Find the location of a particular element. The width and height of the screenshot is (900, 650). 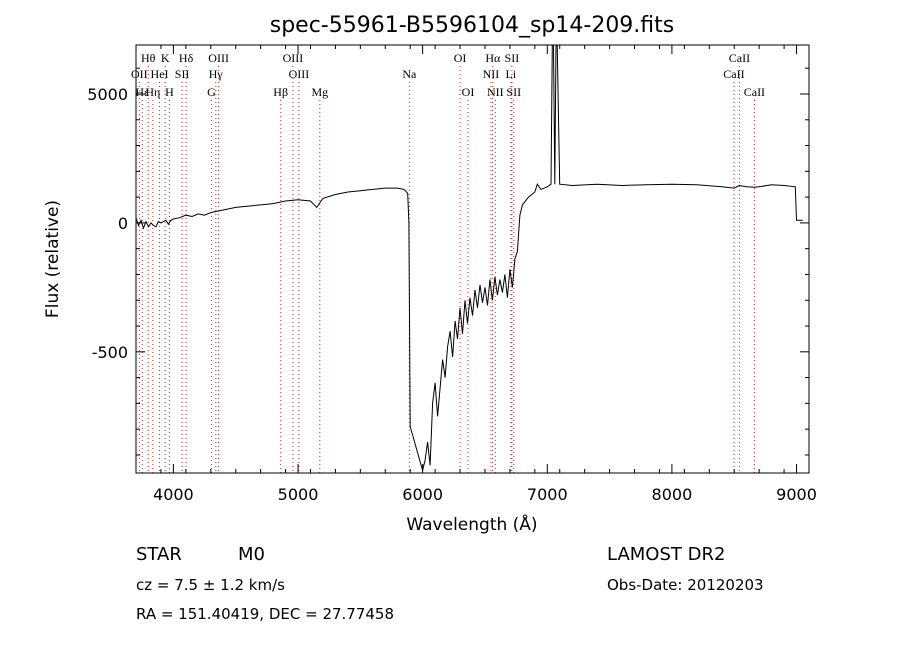

chart-title: spec-55961-B5596104_sp14-209.fits is located at coordinates (472, 25).